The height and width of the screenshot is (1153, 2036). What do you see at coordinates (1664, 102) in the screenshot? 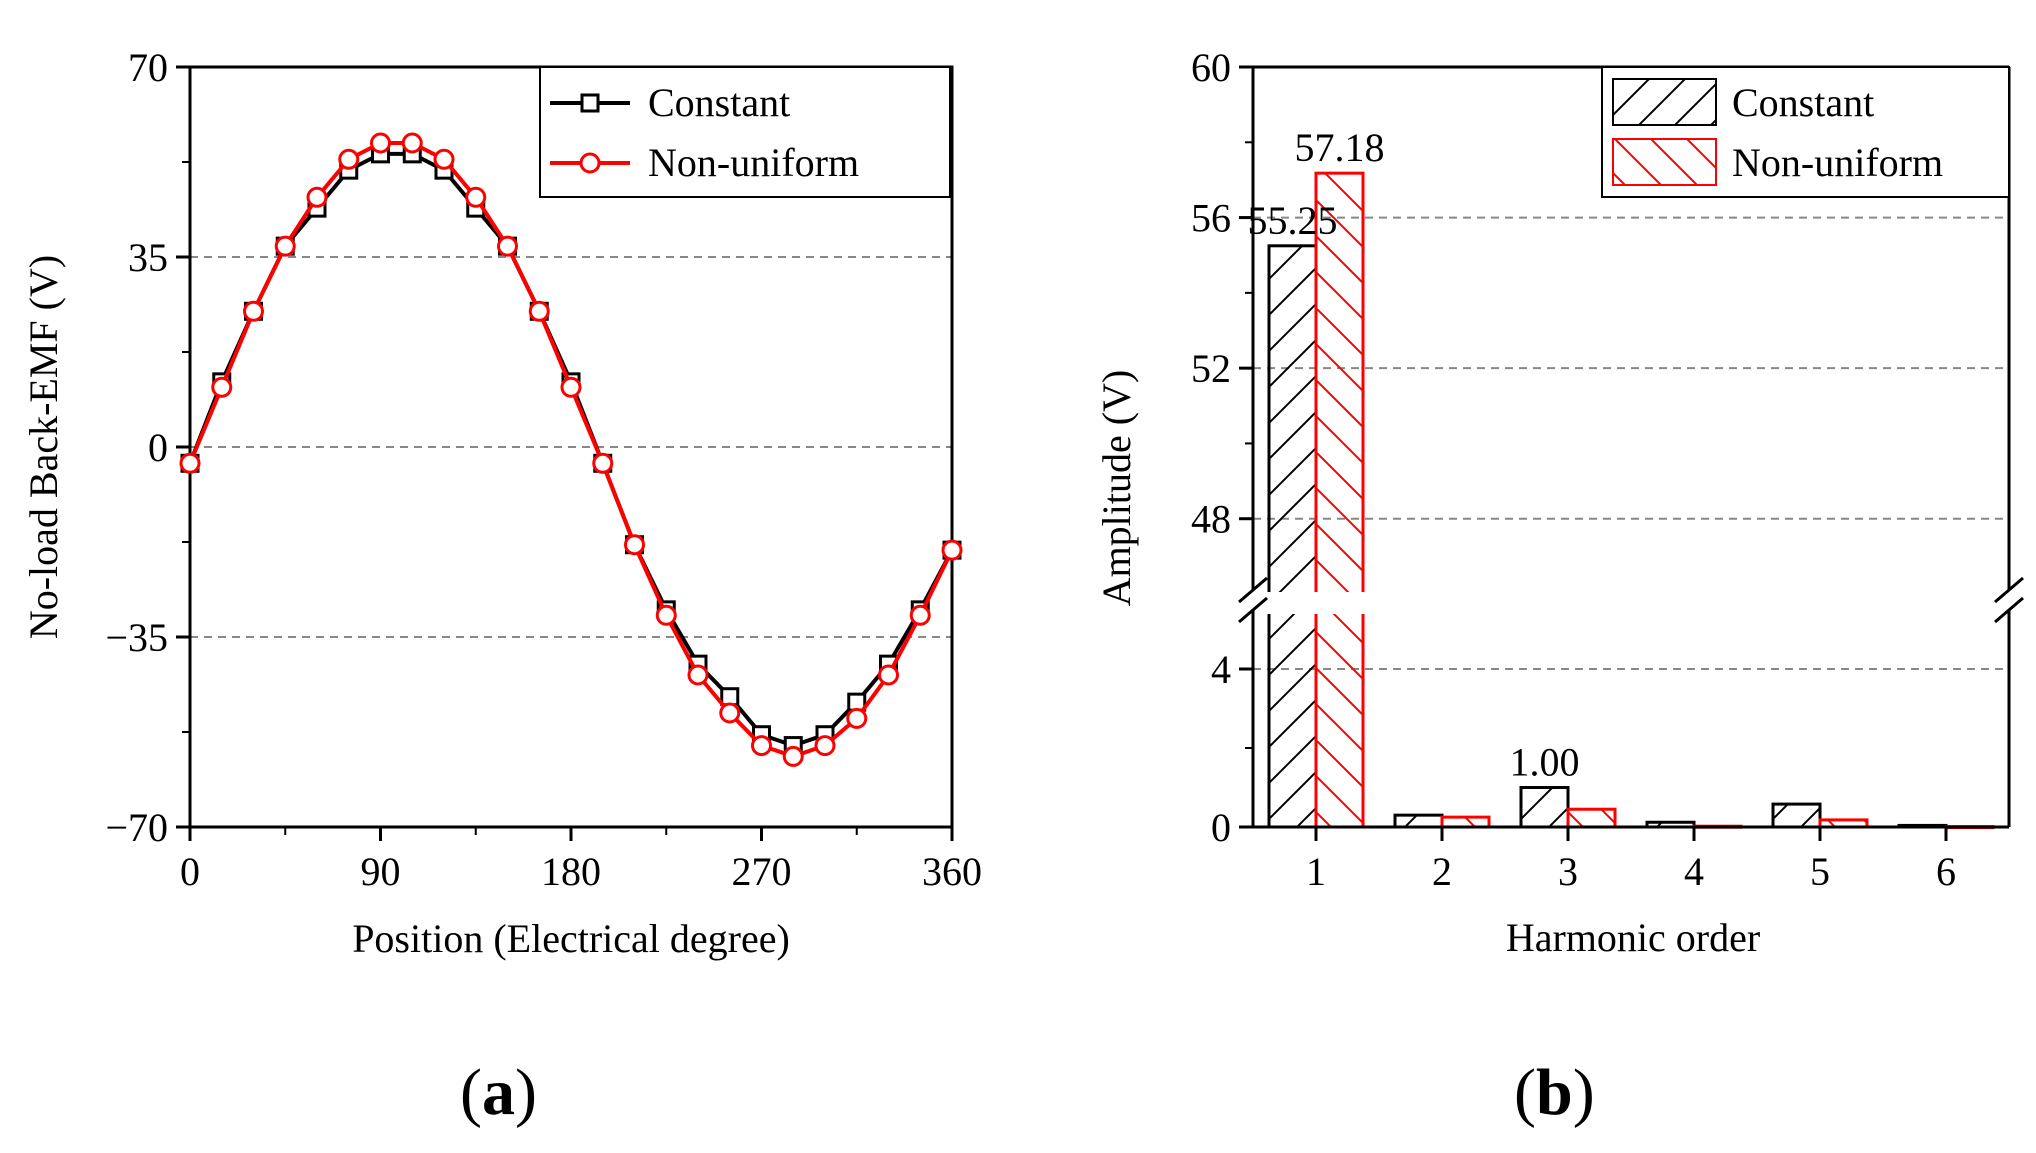
I see `legend-swatch-constant` at bounding box center [1664, 102].